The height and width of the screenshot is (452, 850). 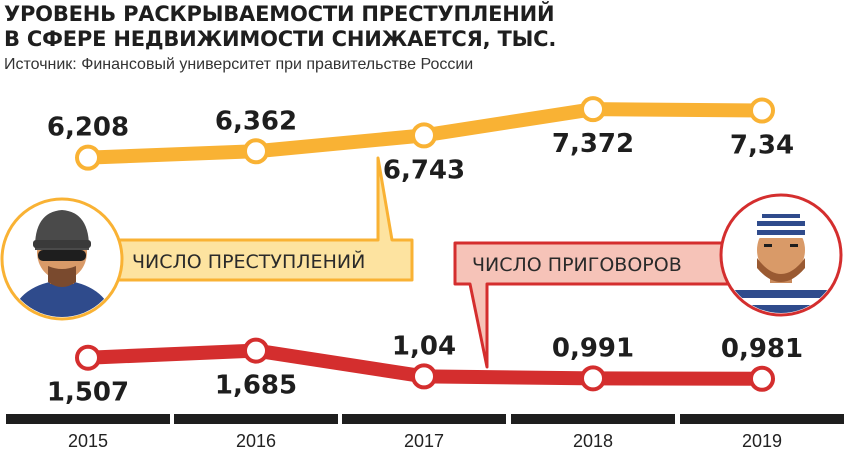 I want to click on data-label: 6,743, so click(x=424, y=170).